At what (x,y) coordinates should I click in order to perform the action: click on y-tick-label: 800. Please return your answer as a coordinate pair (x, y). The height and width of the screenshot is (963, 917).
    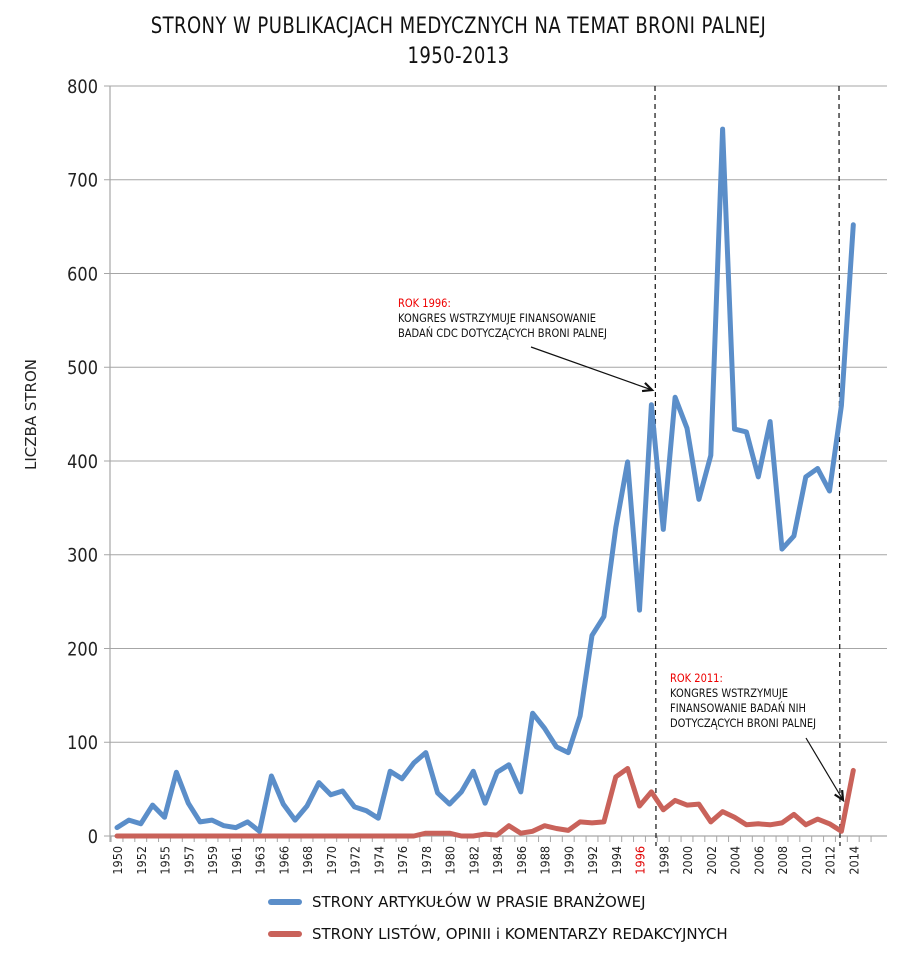
    Looking at the image, I should click on (82, 88).